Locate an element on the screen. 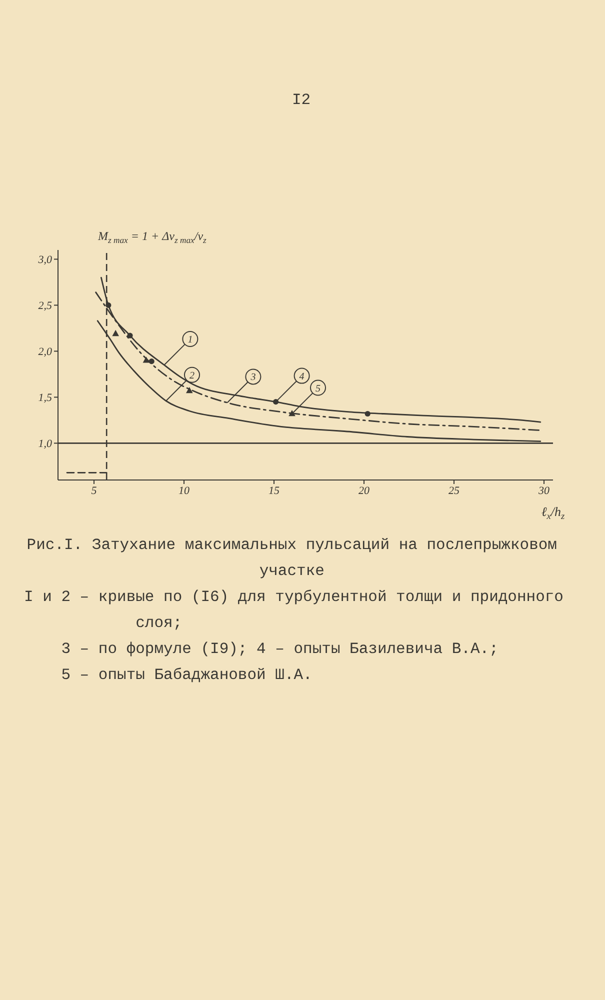  y-tick-label: 3,0 is located at coordinates (44, 260).